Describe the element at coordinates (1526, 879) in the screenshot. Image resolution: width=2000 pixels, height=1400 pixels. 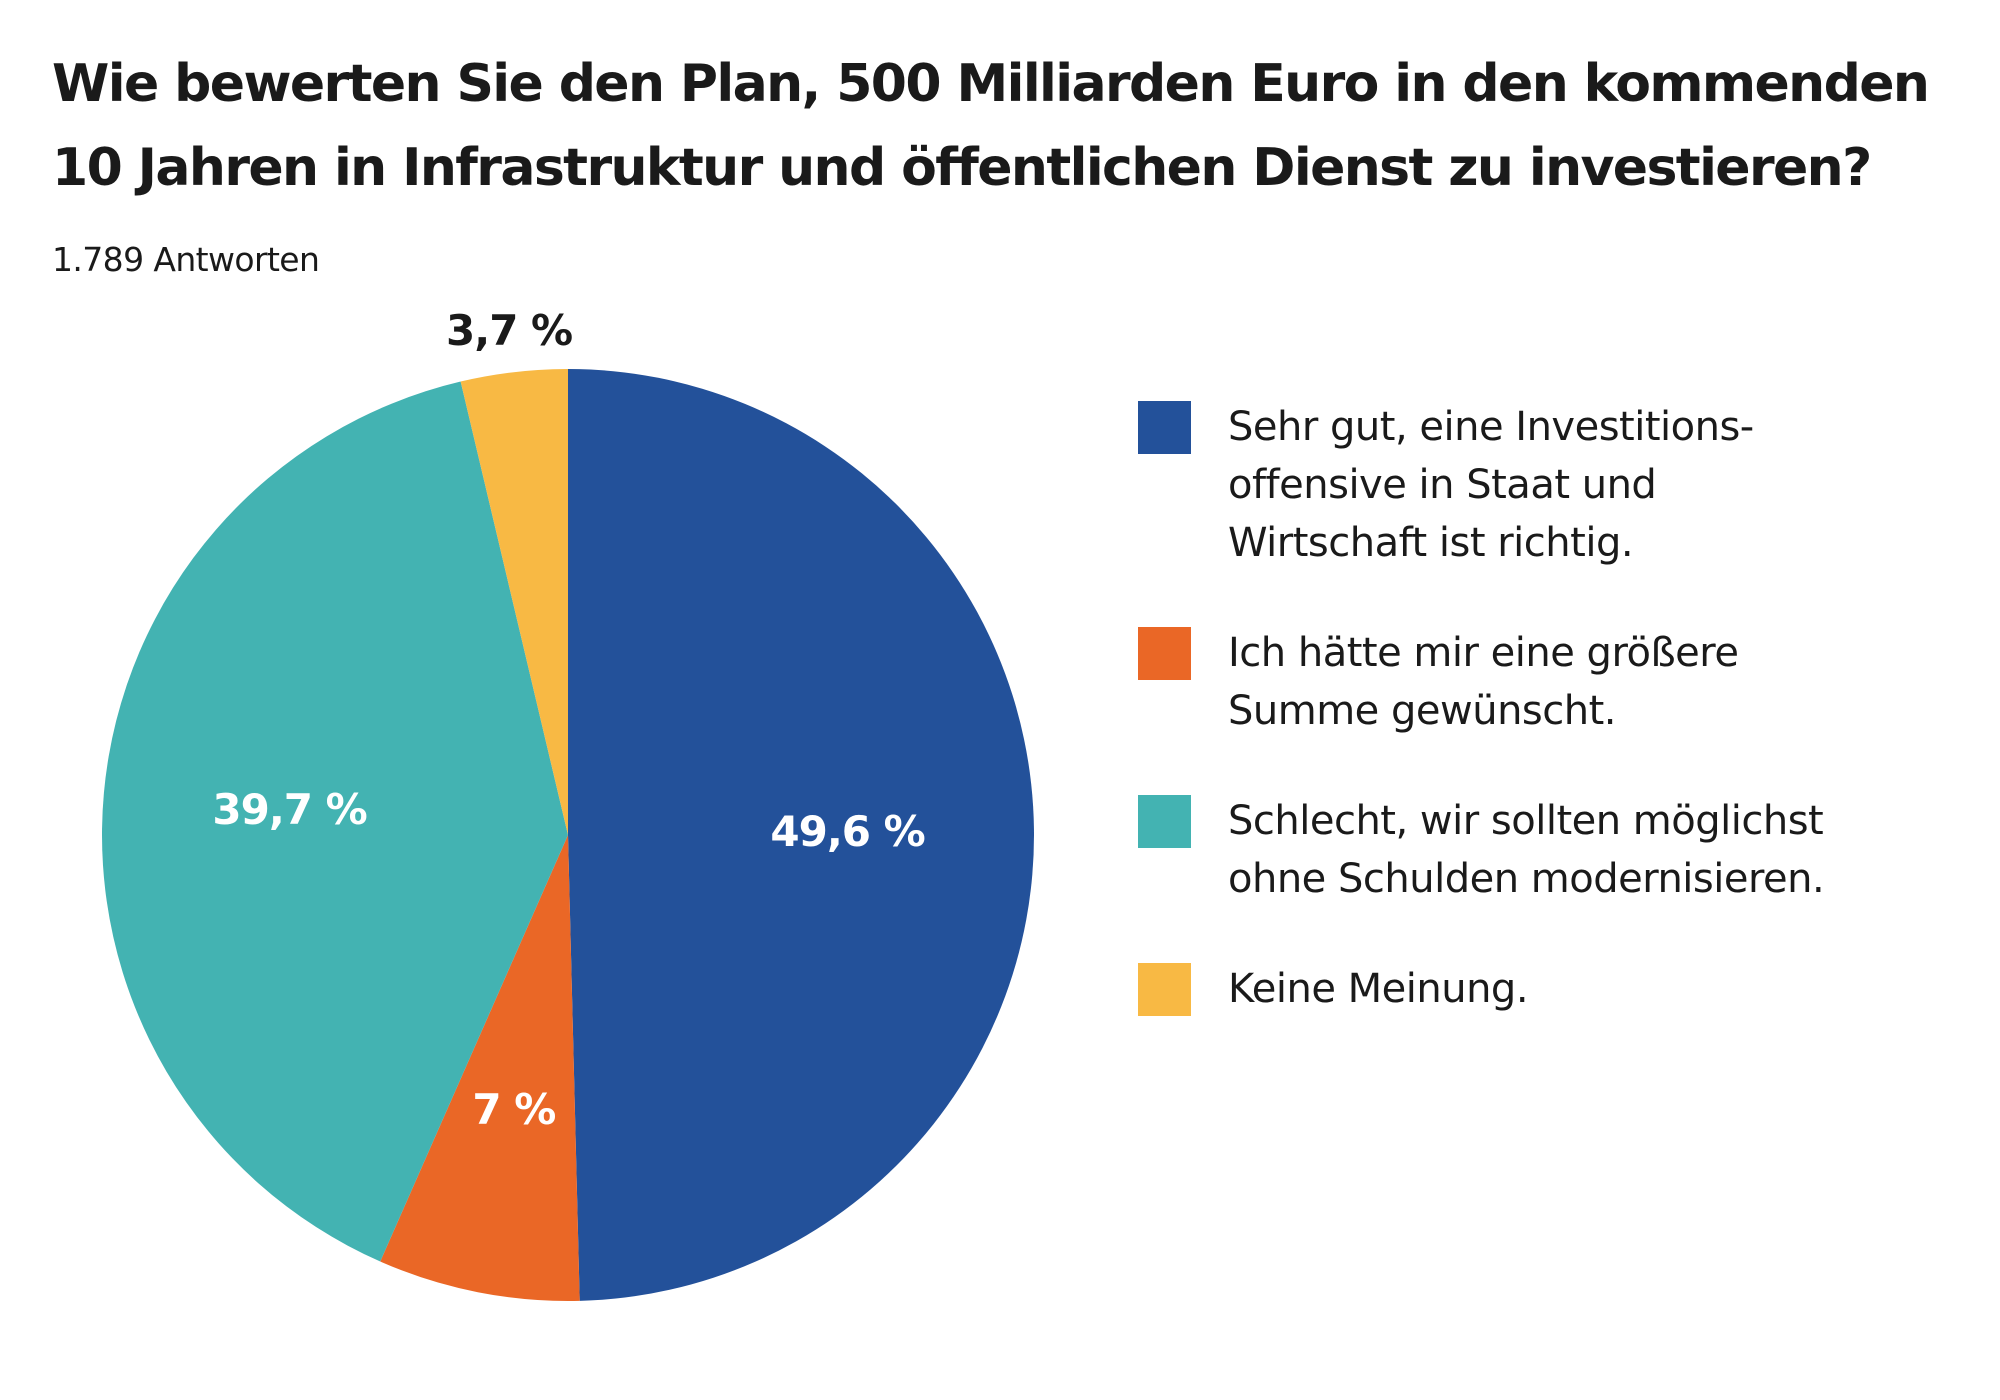
I see `legend-label-3-line-2: ohne Schulden modernisieren.` at that location.